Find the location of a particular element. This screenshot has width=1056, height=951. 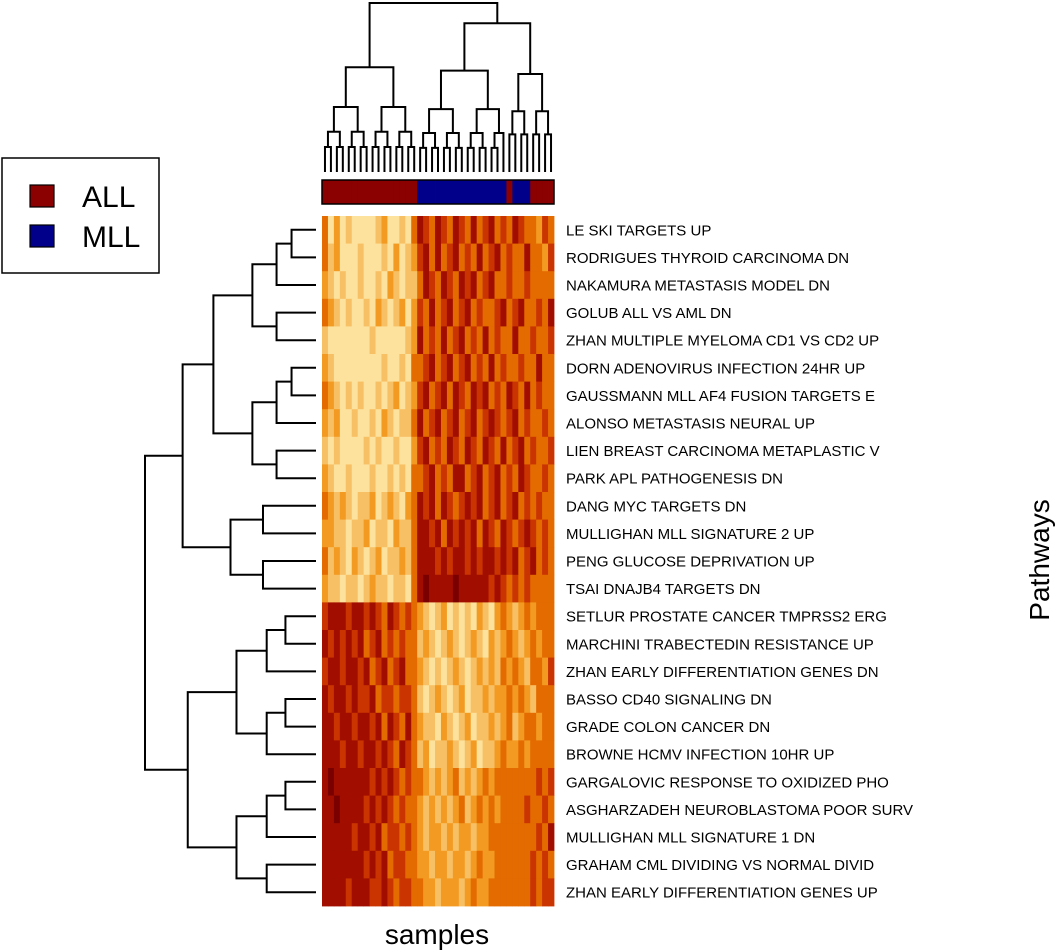

x-axis-label: samples is located at coordinates (437, 934).